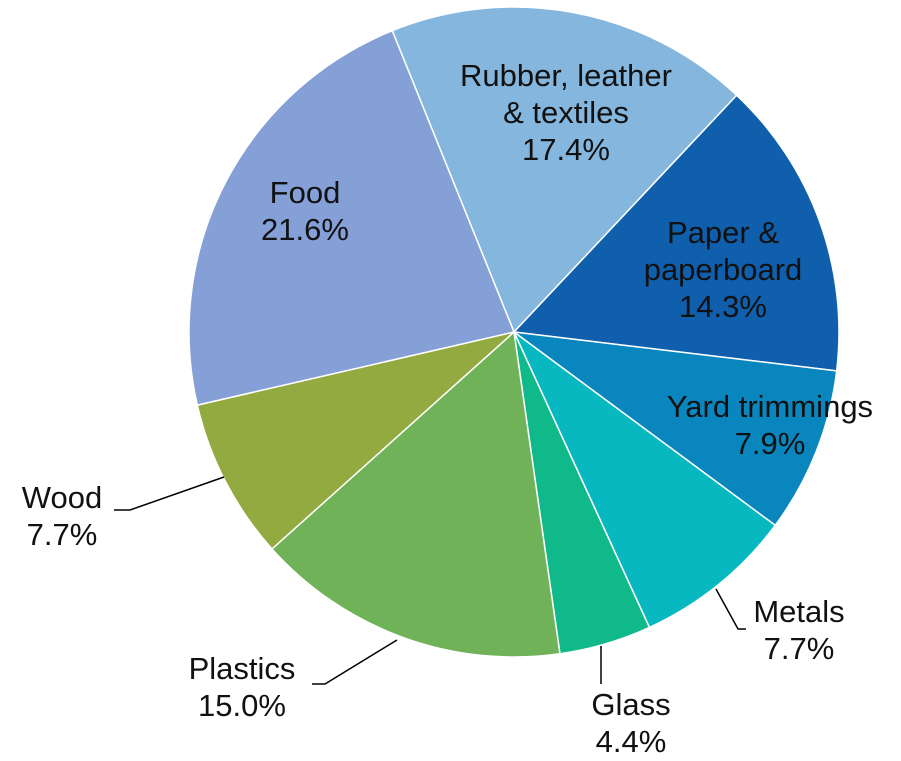  Describe the element at coordinates (770, 406) in the screenshot. I see `slice-name-yard: Yard trimmings` at that location.